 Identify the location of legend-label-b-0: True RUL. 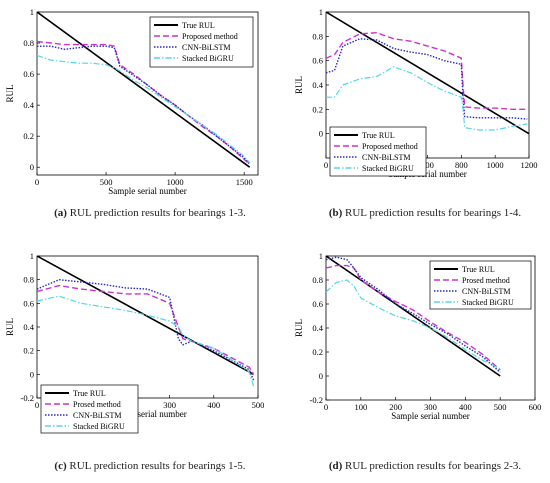
(378, 135).